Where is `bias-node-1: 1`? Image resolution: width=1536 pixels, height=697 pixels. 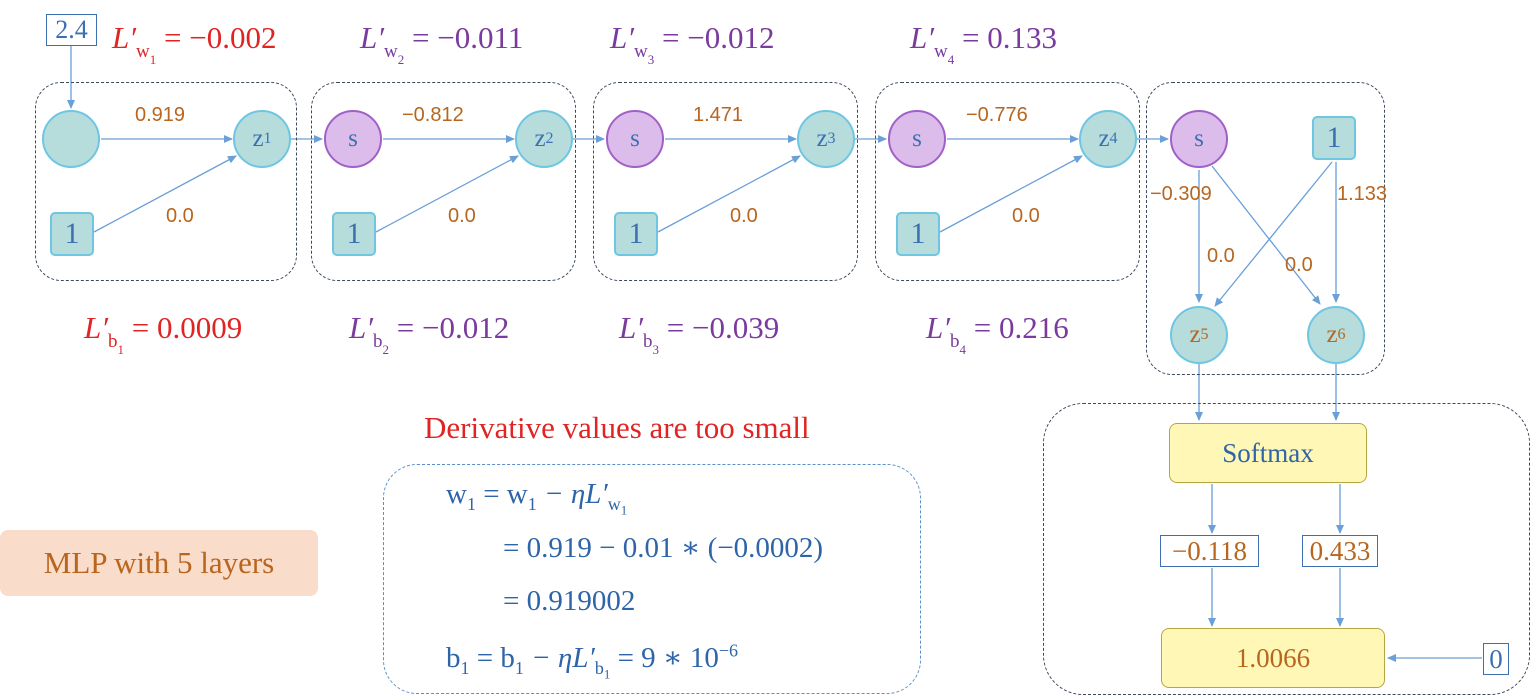
bias-node-1: 1 is located at coordinates (72, 234).